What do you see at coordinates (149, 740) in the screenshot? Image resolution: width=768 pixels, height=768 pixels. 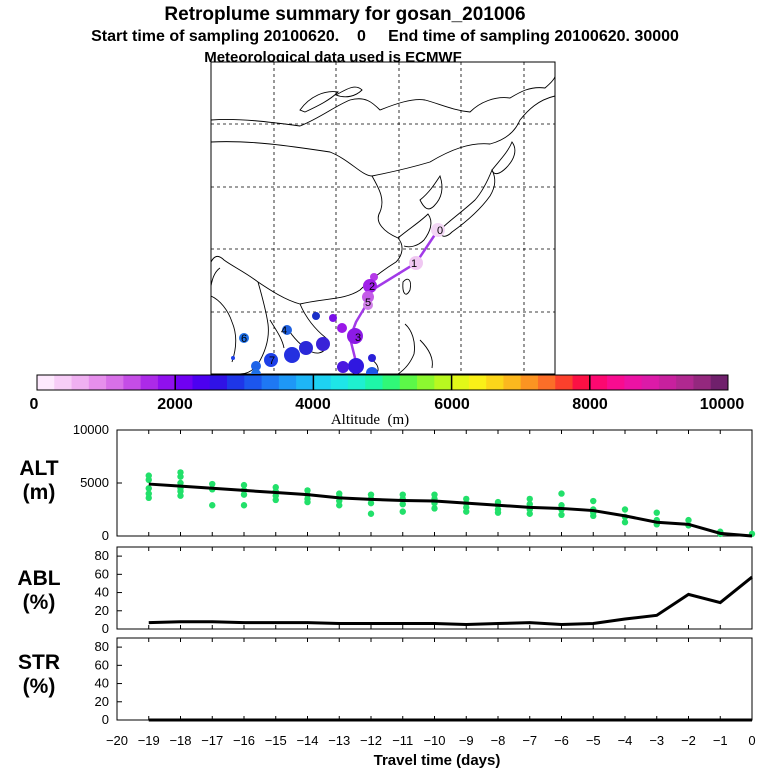 I see `x-tick-label: −19` at bounding box center [149, 740].